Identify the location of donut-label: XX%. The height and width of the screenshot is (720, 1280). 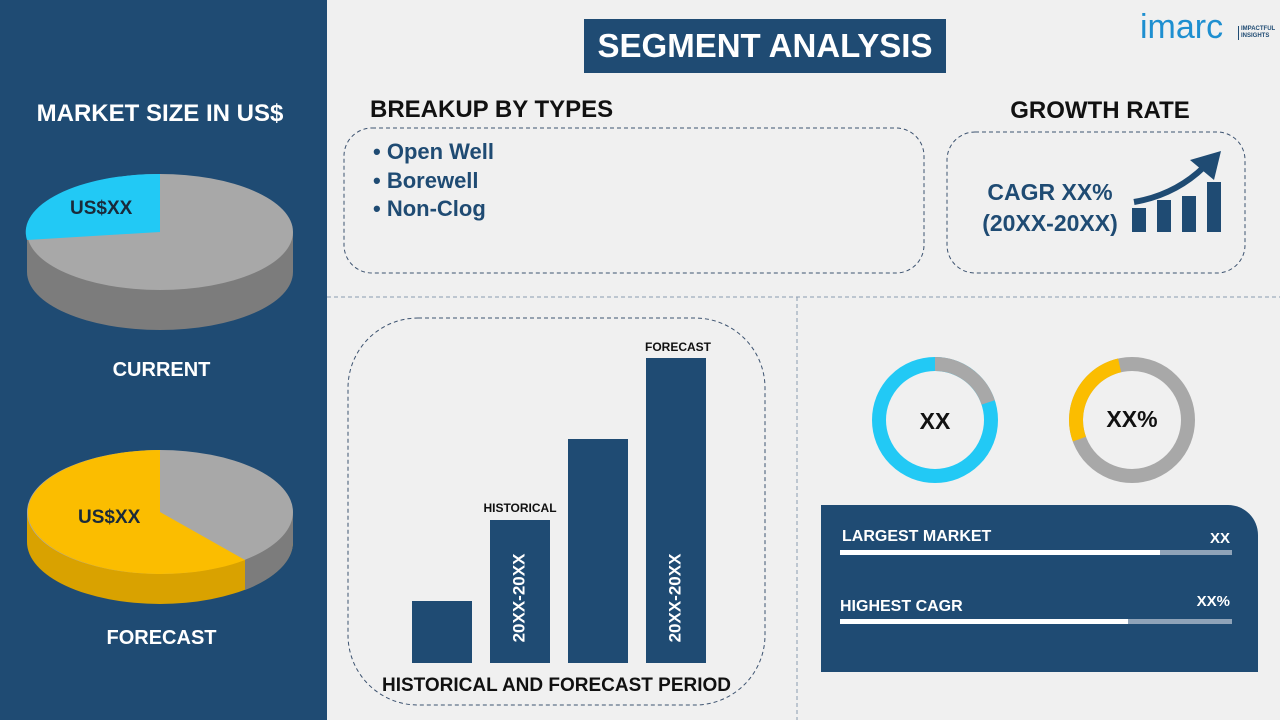
(1132, 419).